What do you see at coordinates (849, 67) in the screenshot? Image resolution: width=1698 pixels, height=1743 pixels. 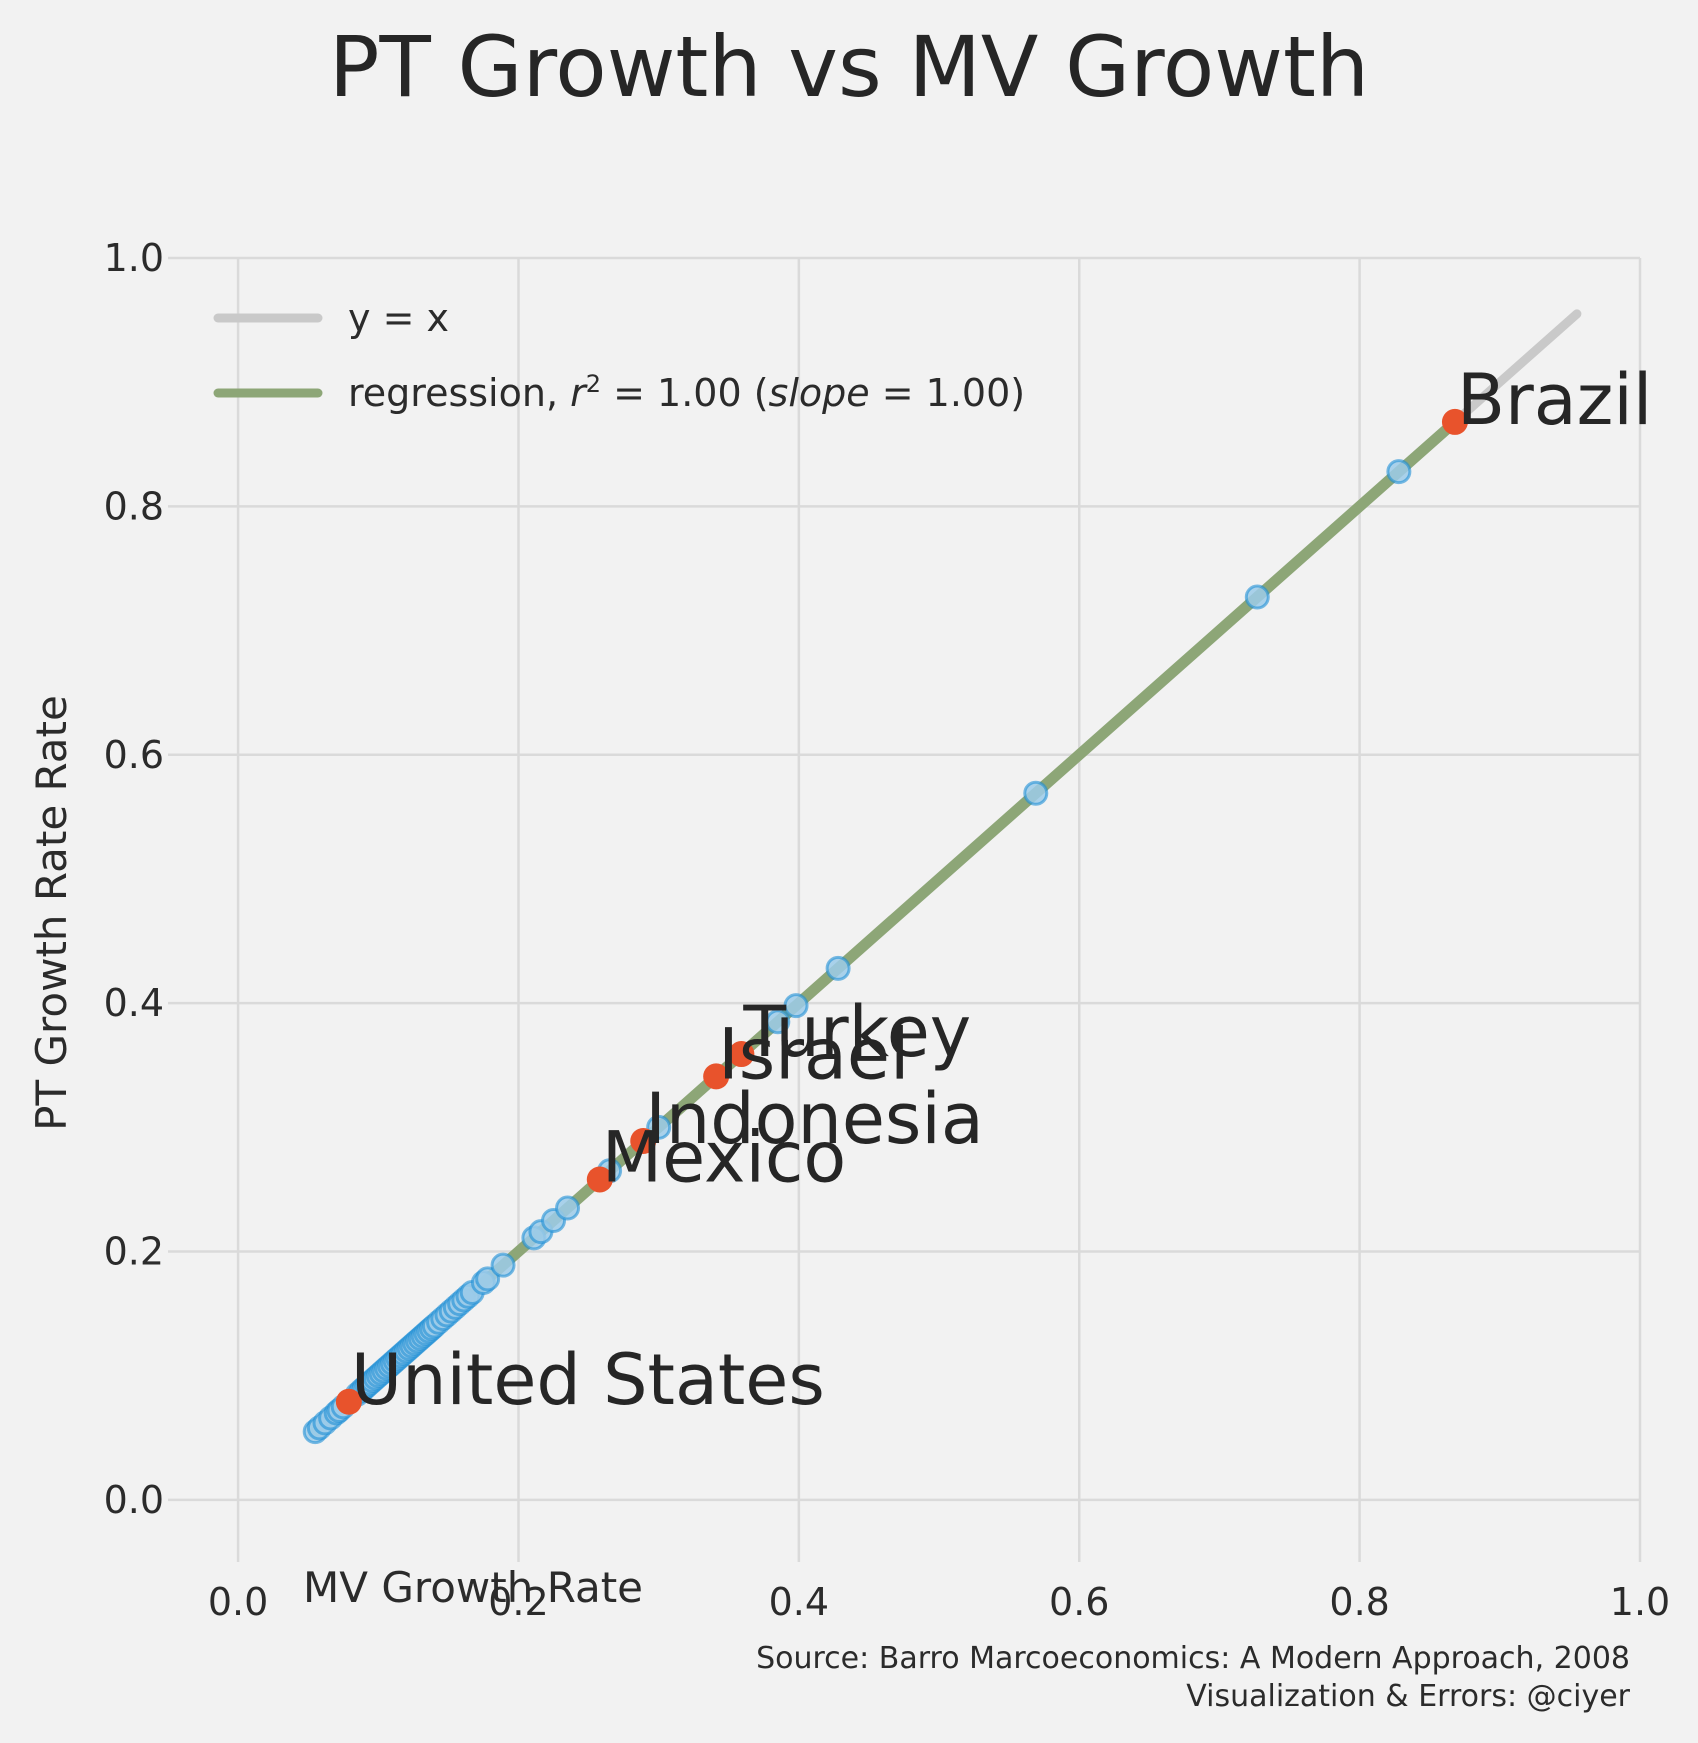 I see `chart-title: PT Growth vs MV Growth` at bounding box center [849, 67].